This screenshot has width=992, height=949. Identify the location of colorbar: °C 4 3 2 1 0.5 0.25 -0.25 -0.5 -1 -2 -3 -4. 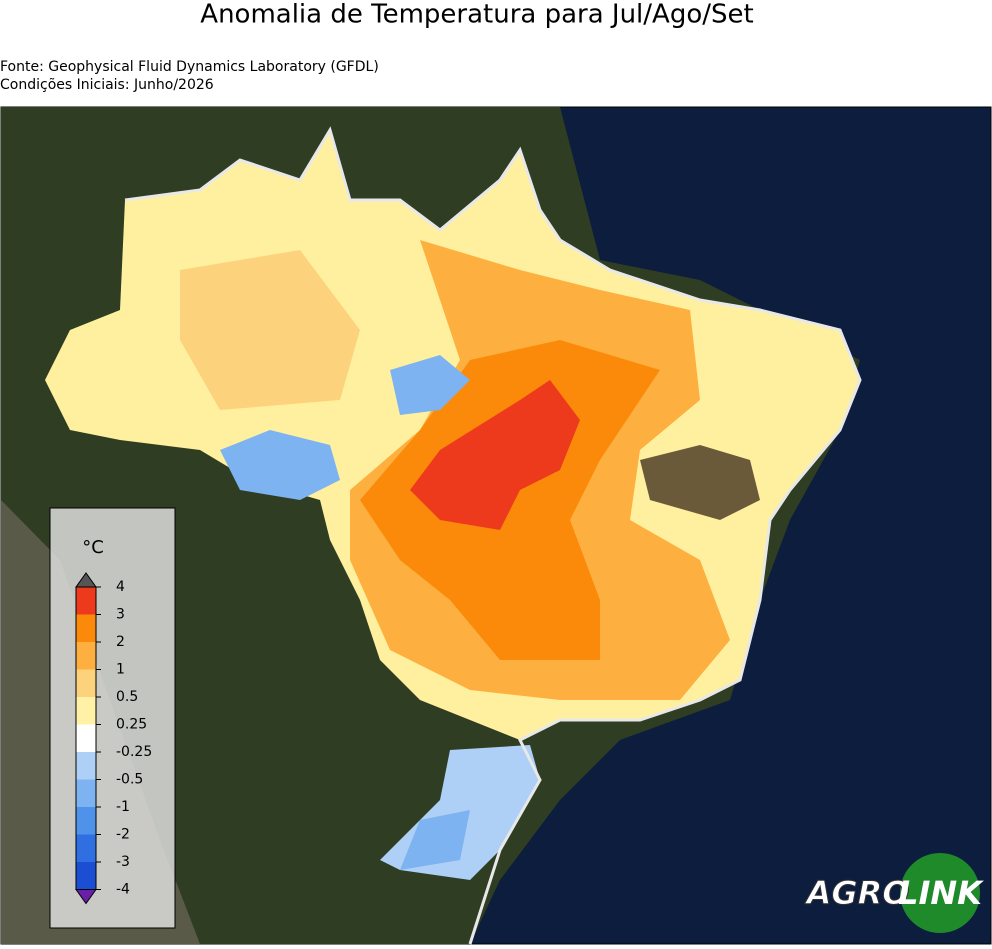
(112, 718).